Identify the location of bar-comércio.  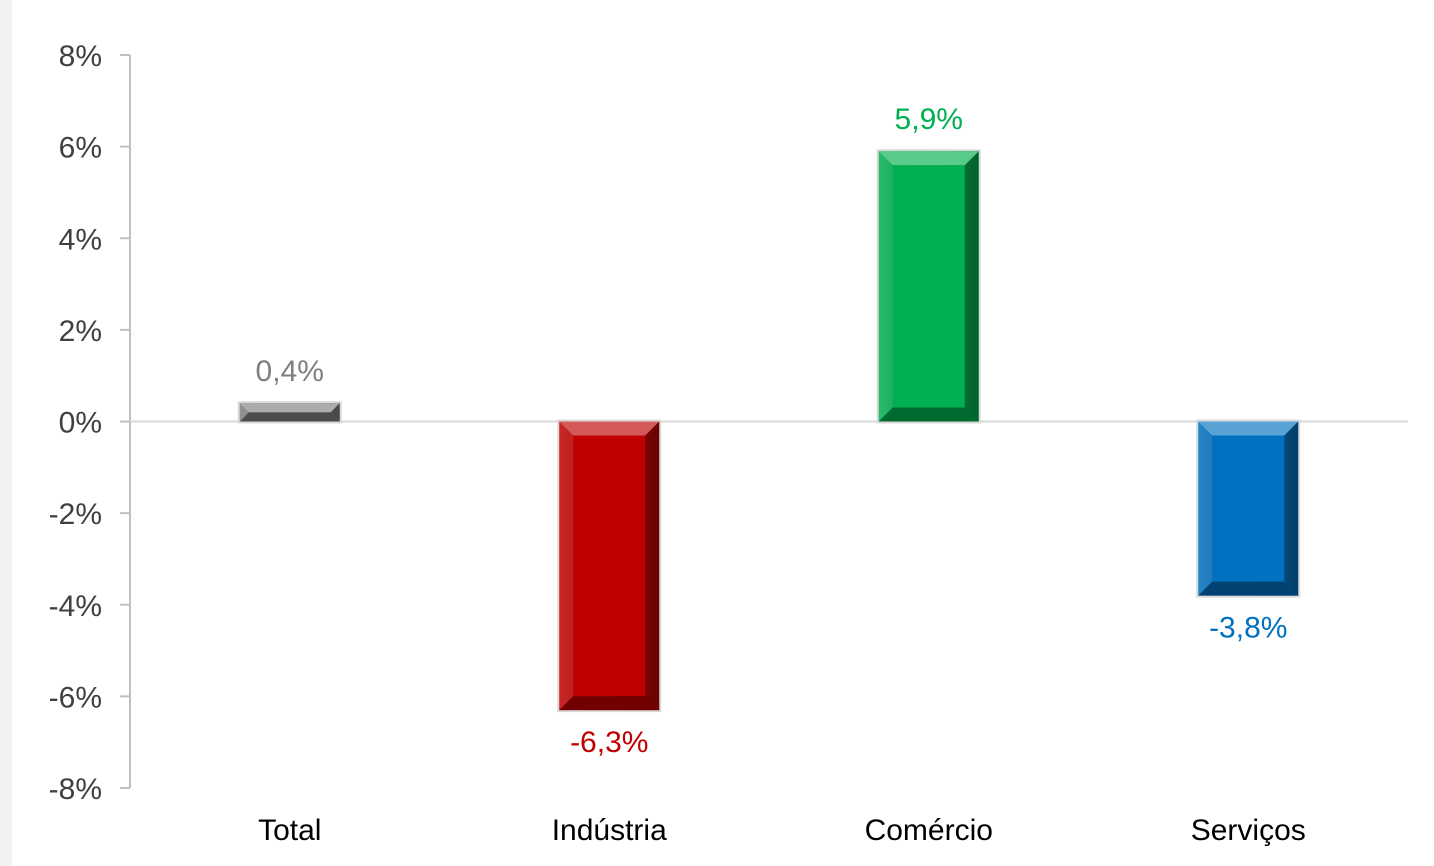
(928, 286).